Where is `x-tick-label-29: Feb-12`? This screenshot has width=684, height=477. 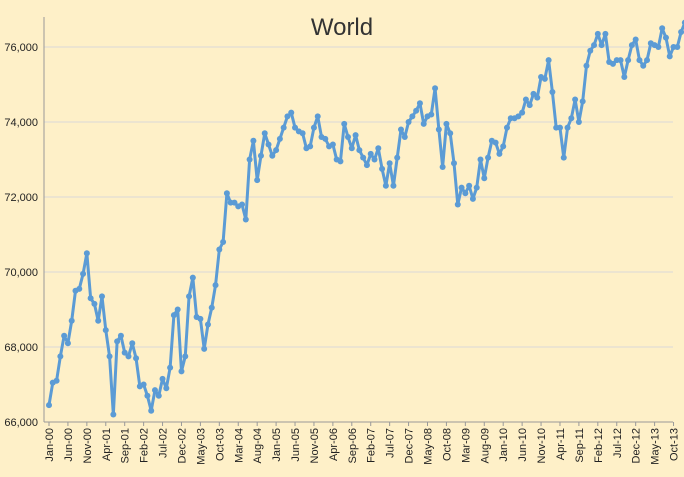 x-tick-label-29: Feb-12 is located at coordinates (599, 445).